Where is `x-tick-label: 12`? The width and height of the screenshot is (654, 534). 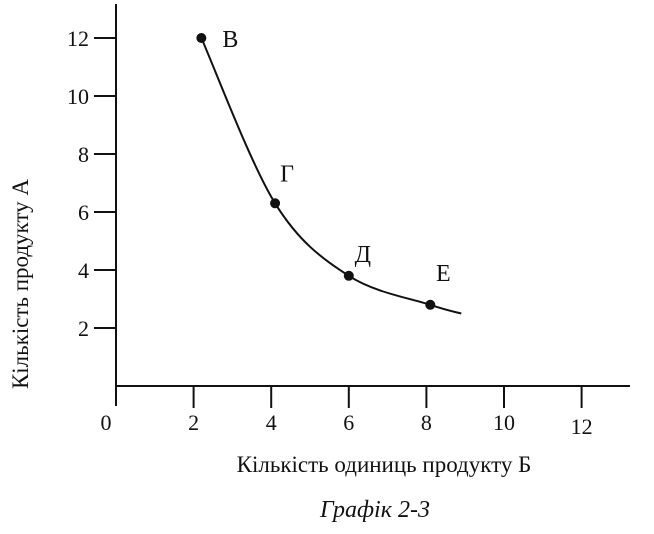
x-tick-label: 12 is located at coordinates (582, 426).